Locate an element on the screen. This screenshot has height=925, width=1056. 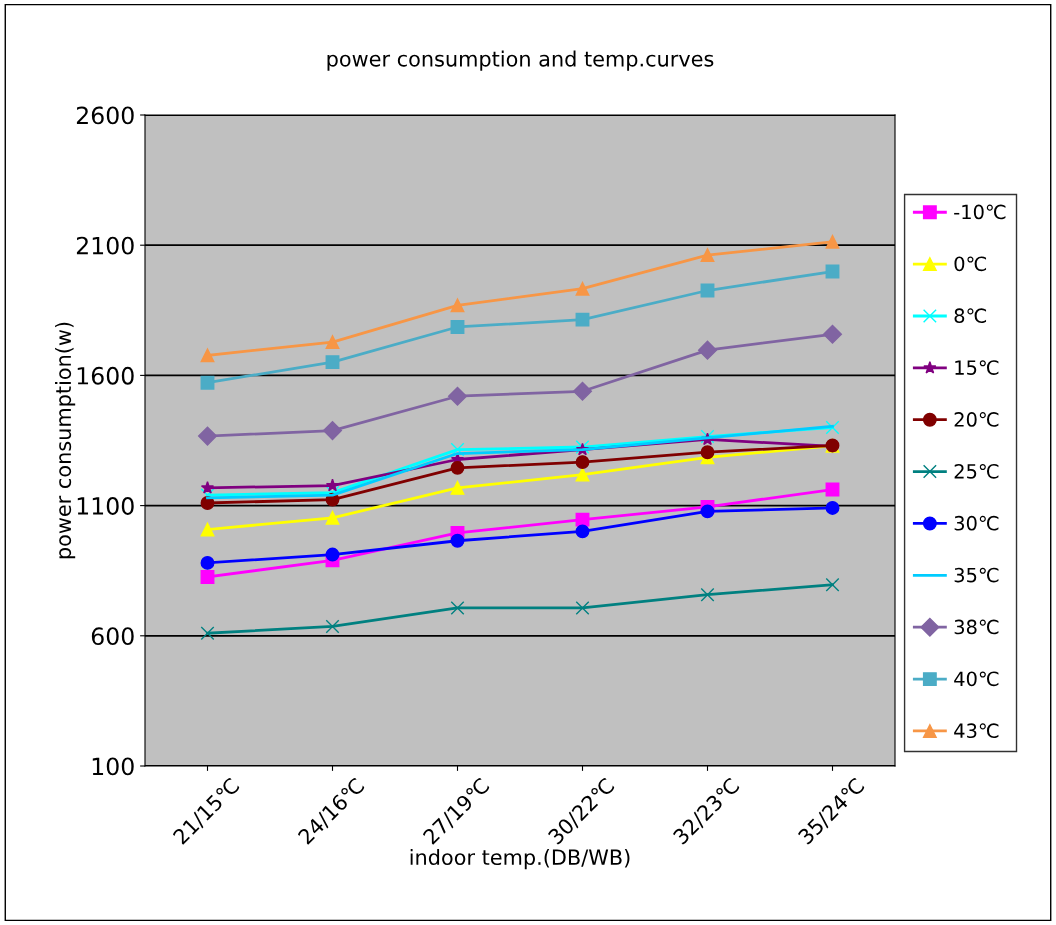
y-tick-label: 1100 is located at coordinates (105, 506).